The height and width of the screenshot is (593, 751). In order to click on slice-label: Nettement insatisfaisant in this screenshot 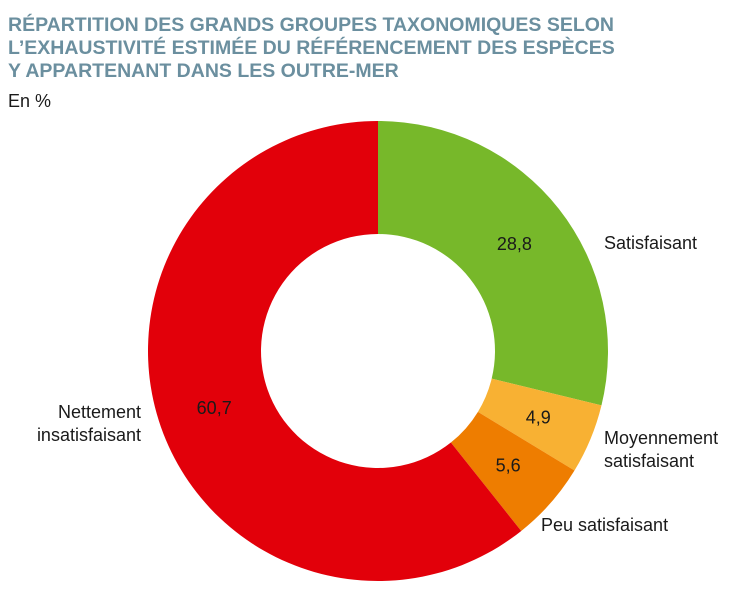, I will do `click(89, 423)`.